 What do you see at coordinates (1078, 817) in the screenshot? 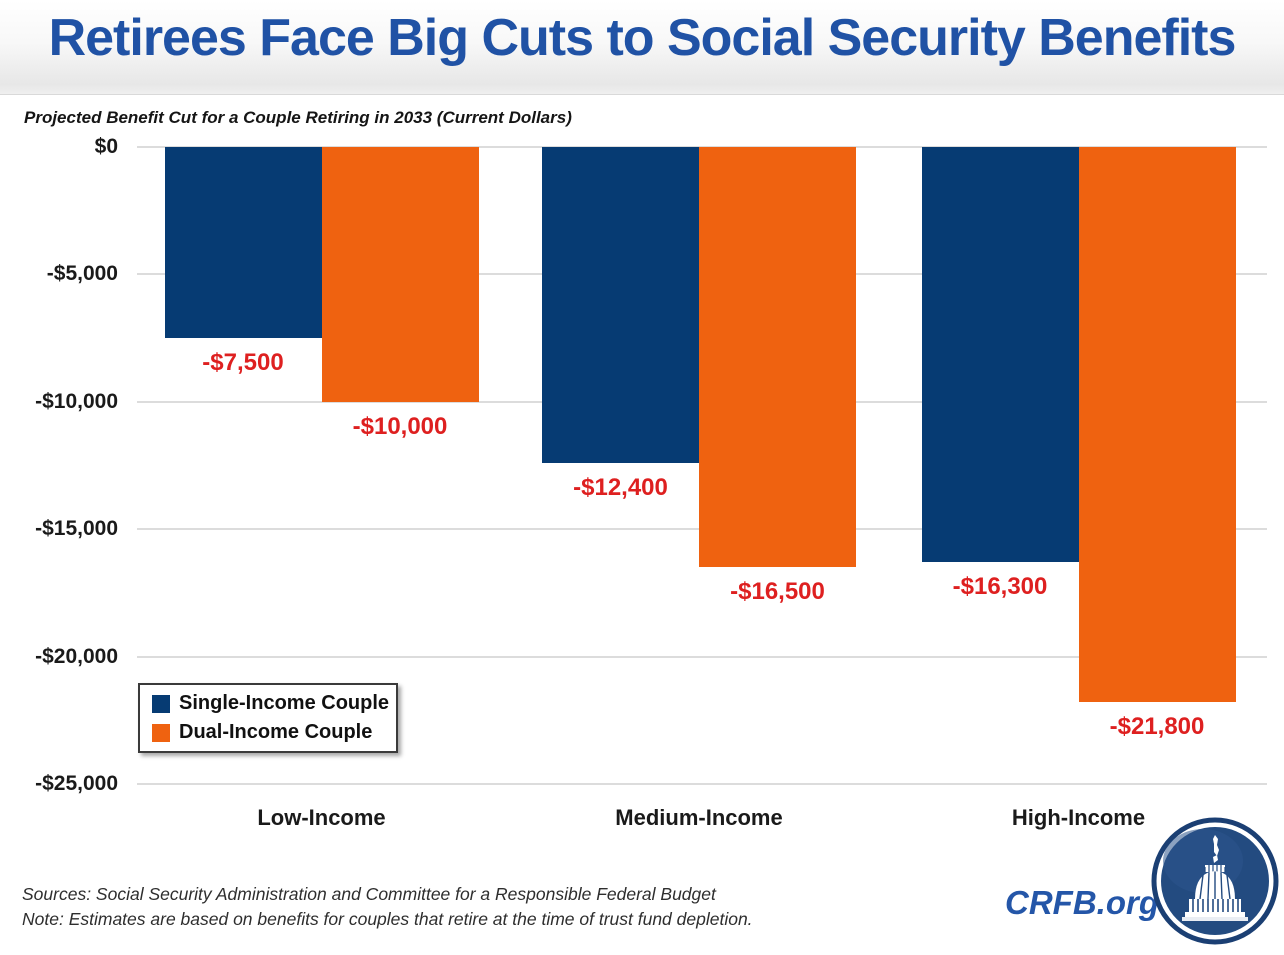
I see `x-category-label-high-income: High-Income` at bounding box center [1078, 817].